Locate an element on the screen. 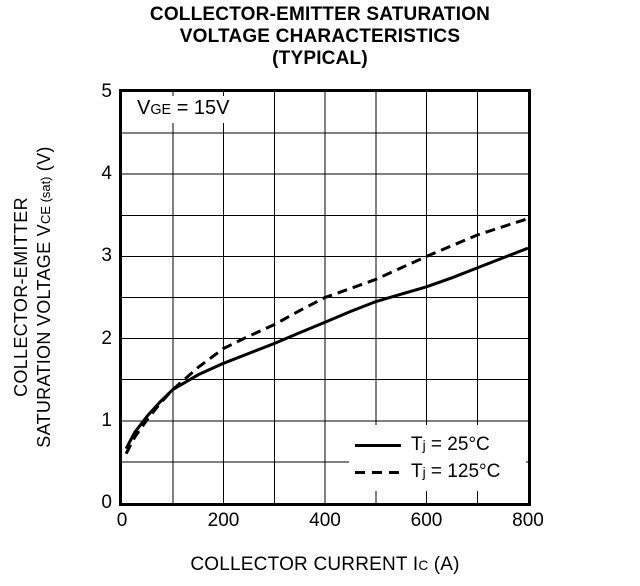 The image size is (640, 586). y-tick-label: 0 is located at coordinates (106, 502).